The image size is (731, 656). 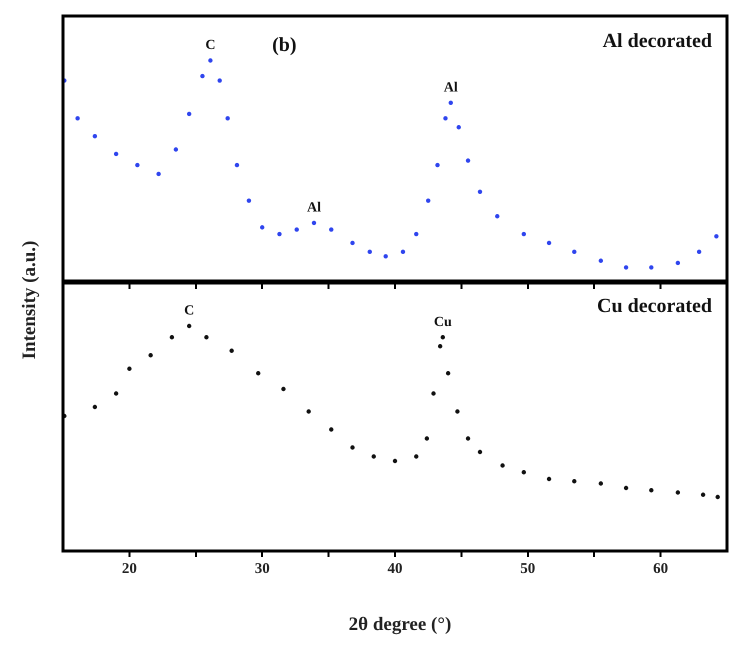 What do you see at coordinates (657, 41) in the screenshot?
I see `text: Al decorated` at bounding box center [657, 41].